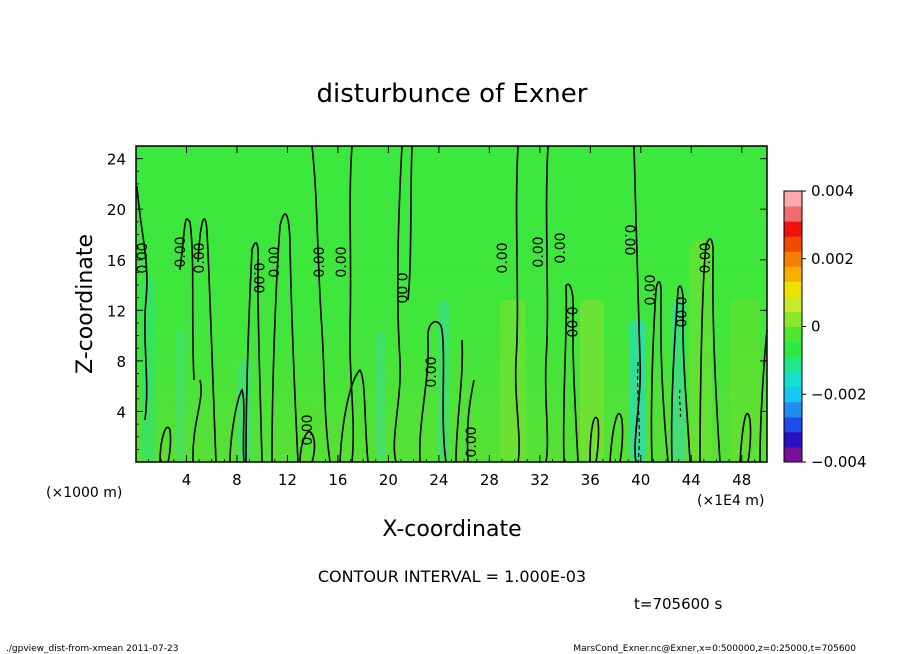 Image resolution: width=904 pixels, height=654 pixels. I want to click on colorbar: 0.004 0.002 0 −0.002 −0.004, so click(825, 326).